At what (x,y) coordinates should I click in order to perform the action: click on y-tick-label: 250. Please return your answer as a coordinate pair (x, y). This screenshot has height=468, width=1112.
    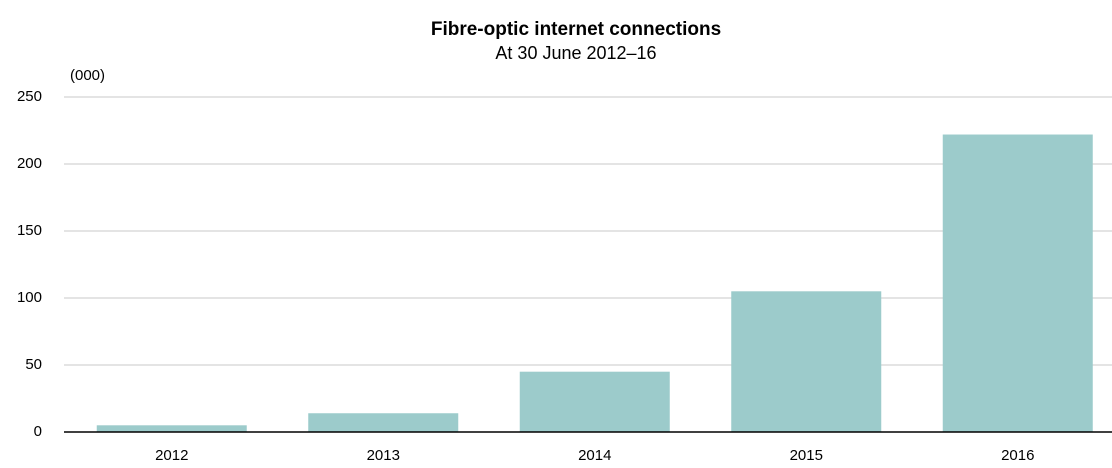
    Looking at the image, I should click on (29, 96).